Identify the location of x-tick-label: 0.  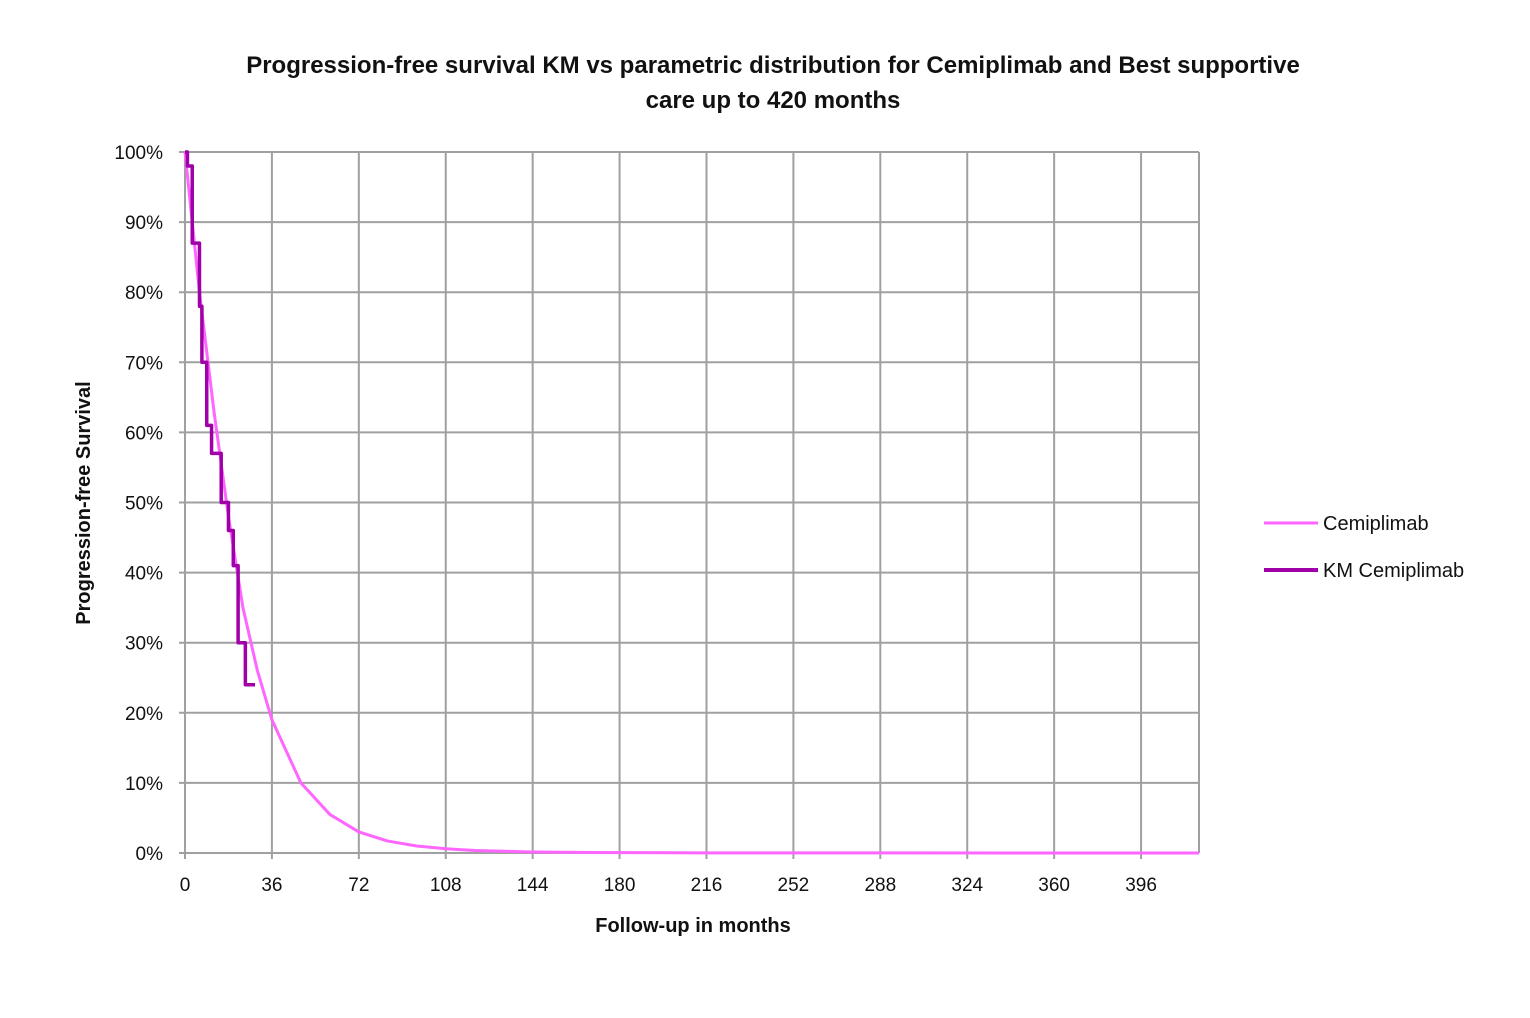
(185, 885).